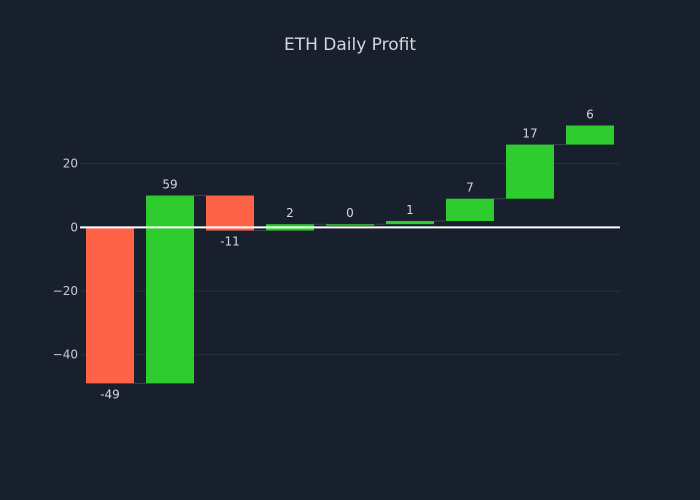 This screenshot has width=700, height=500. I want to click on data-label: 17, so click(529, 134).